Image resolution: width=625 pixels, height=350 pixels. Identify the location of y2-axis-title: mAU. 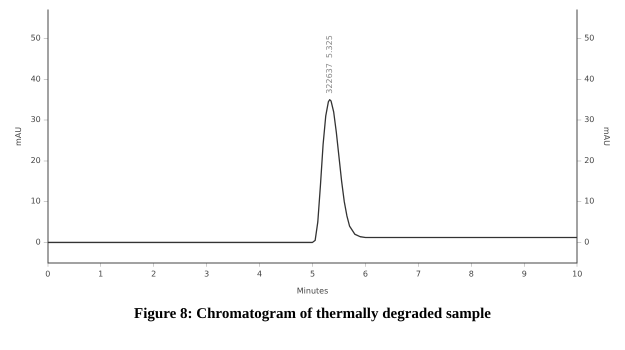
(607, 136).